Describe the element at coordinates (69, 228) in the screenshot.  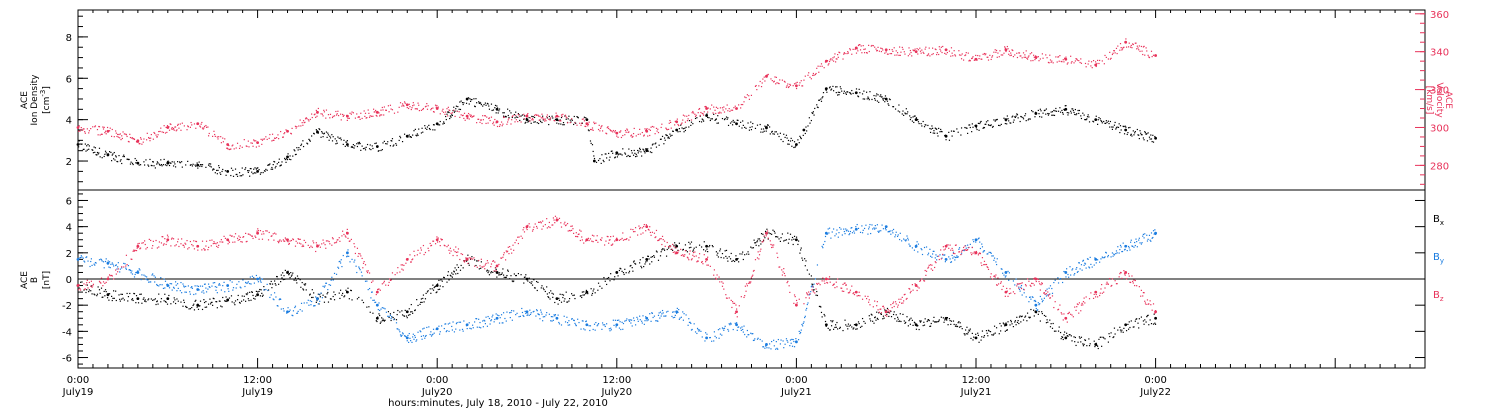
I see `y-tick-label: 4` at that location.